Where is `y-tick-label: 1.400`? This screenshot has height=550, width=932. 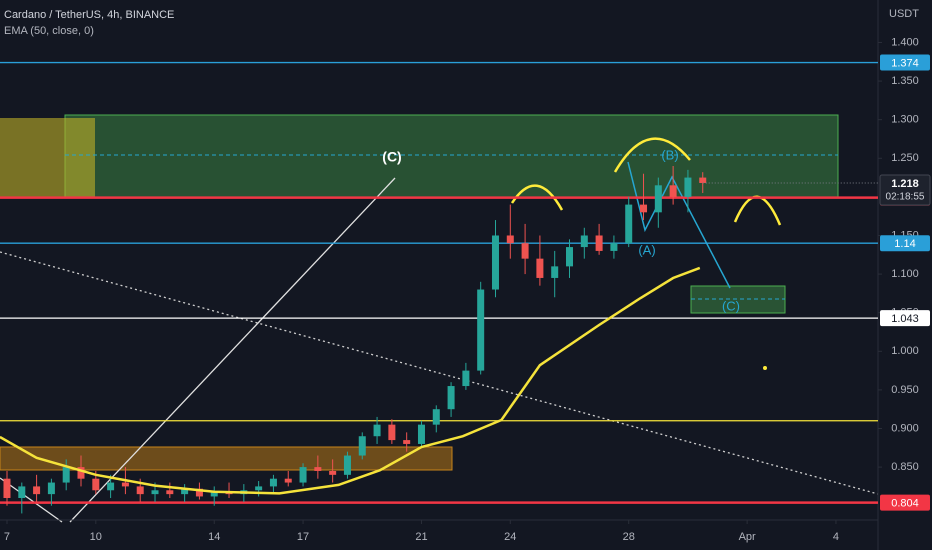 y-tick-label: 1.400 is located at coordinates (905, 42).